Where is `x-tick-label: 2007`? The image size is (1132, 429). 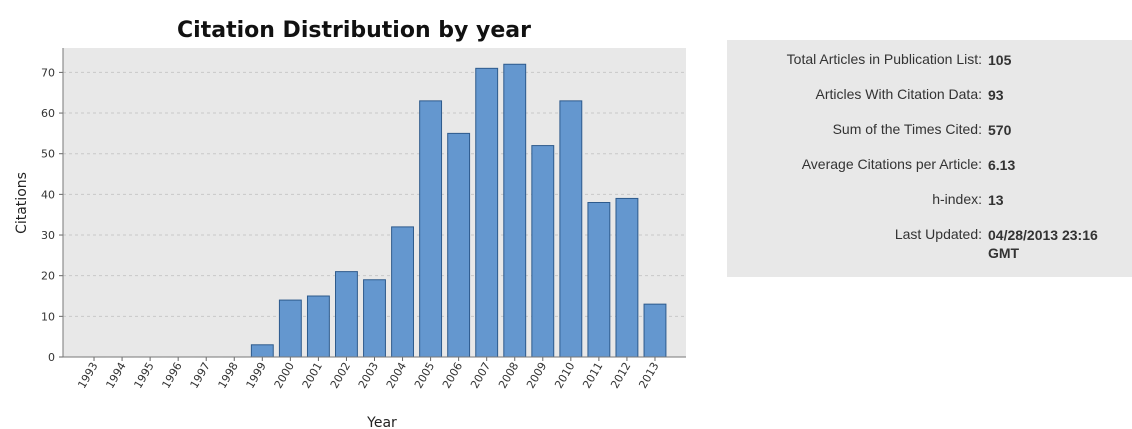
x-tick-label: 2007 is located at coordinates (480, 375).